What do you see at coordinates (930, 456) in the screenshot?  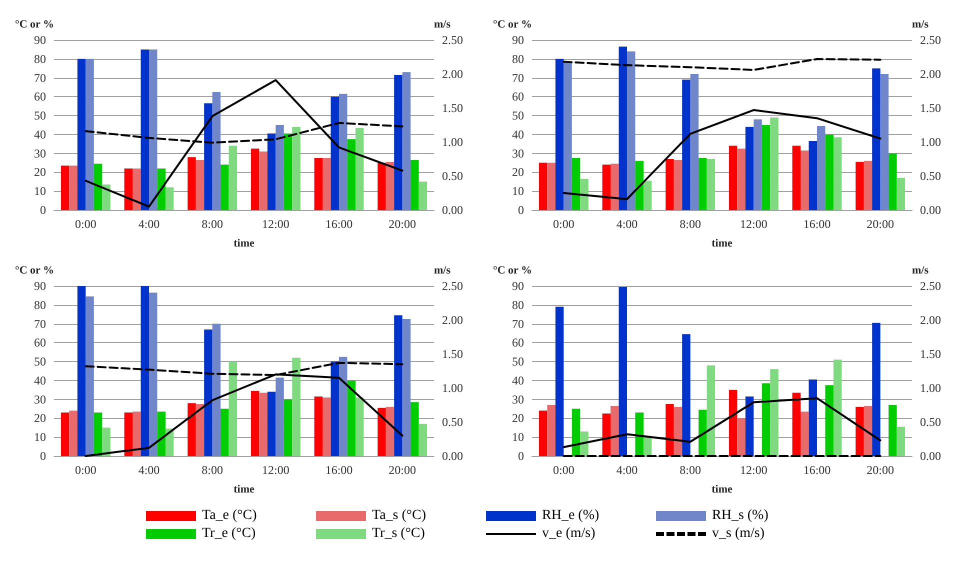 I see `y2-tick-label: 0.00` at bounding box center [930, 456].